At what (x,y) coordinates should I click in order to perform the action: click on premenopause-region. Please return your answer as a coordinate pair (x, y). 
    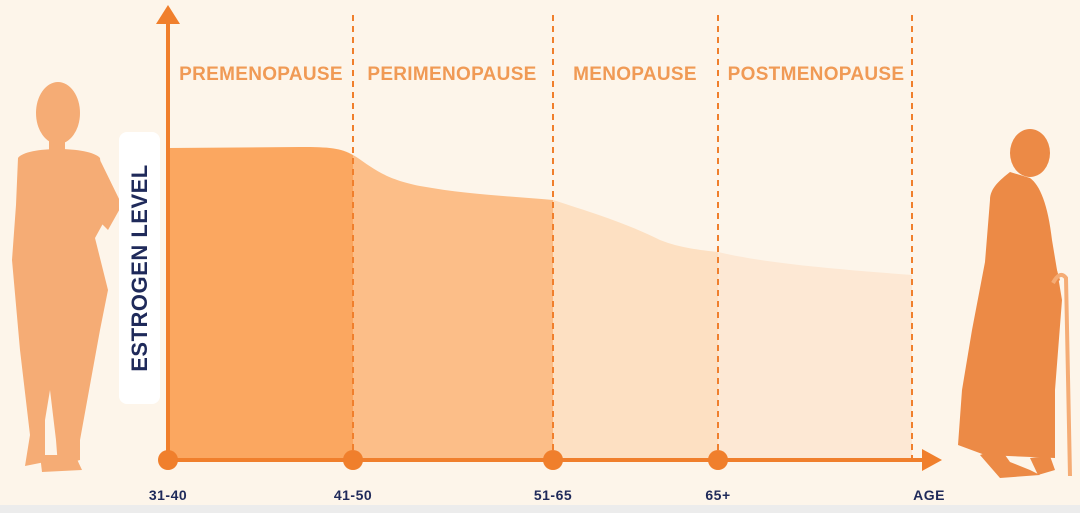
    Looking at the image, I should click on (260, 303).